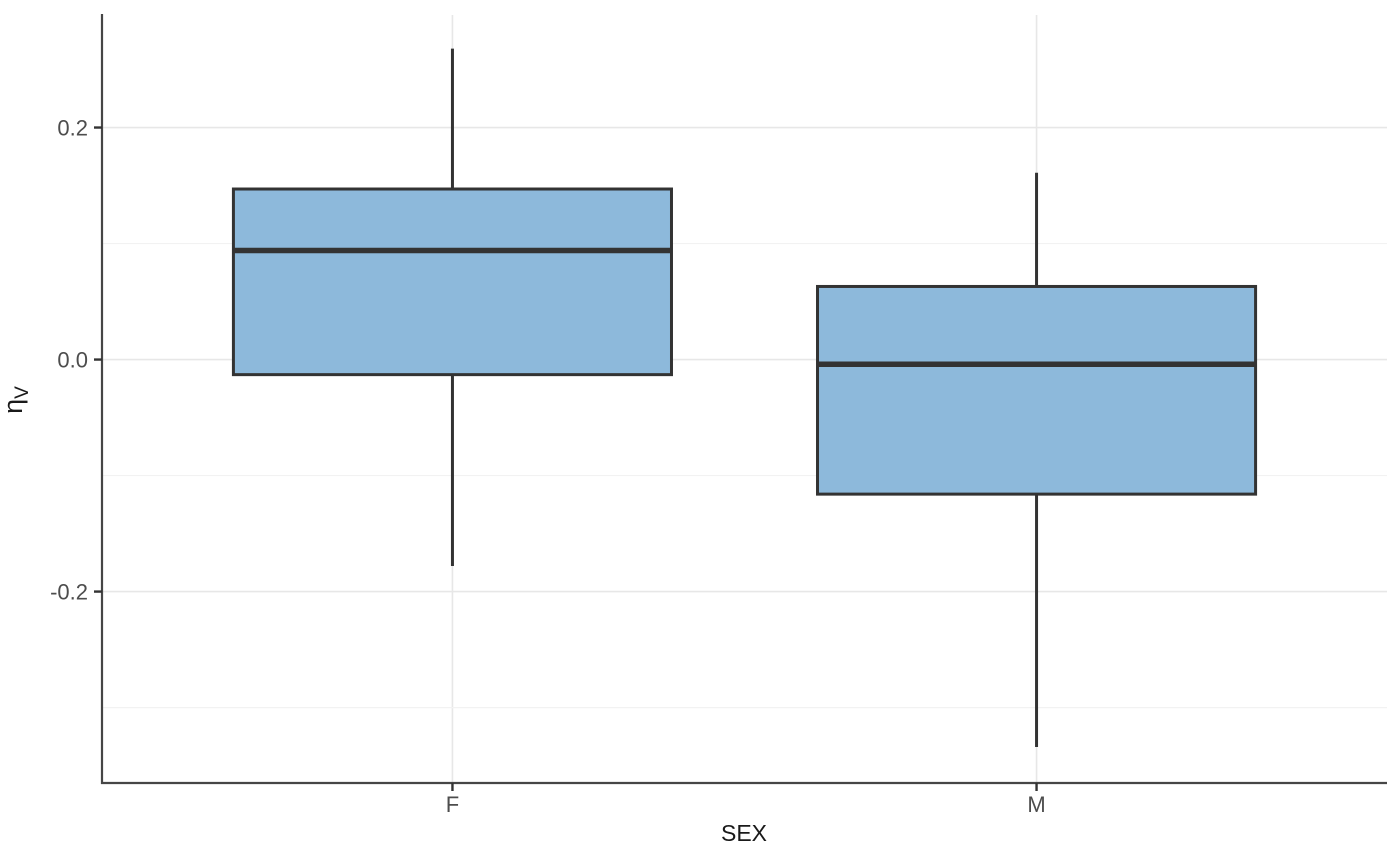 The height and width of the screenshot is (866, 1400). Describe the element at coordinates (22, 392) in the screenshot. I see `y-axis-title-subscript: V` at that location.